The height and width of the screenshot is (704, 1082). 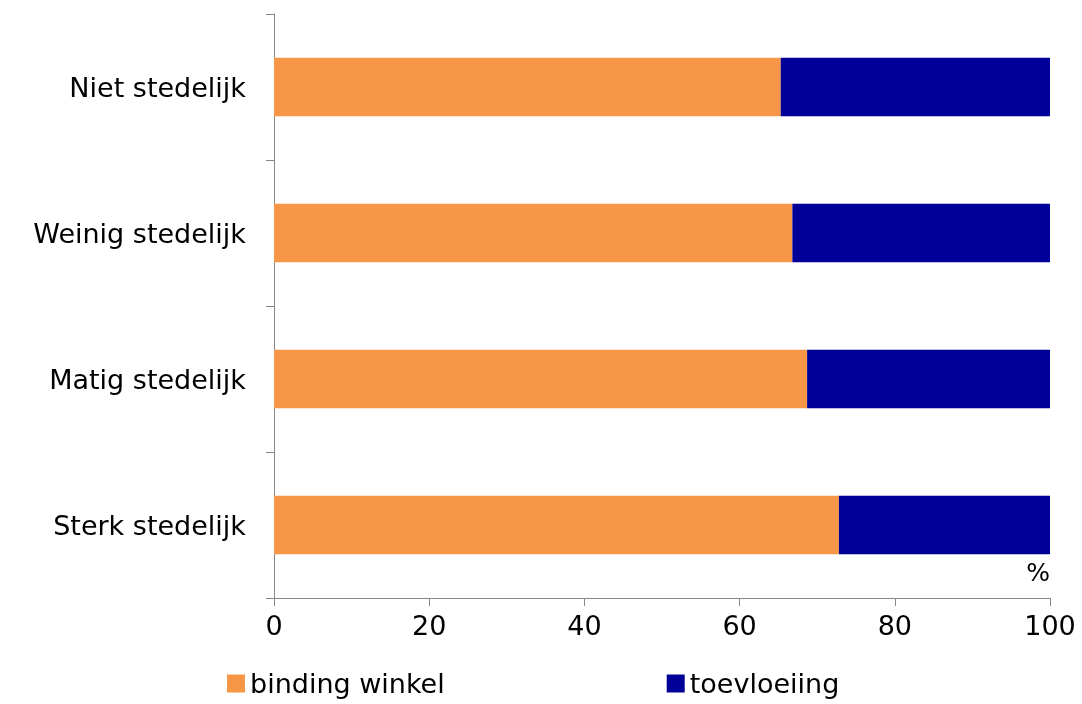 What do you see at coordinates (1038, 572) in the screenshot?
I see `x-axis-title: %` at bounding box center [1038, 572].